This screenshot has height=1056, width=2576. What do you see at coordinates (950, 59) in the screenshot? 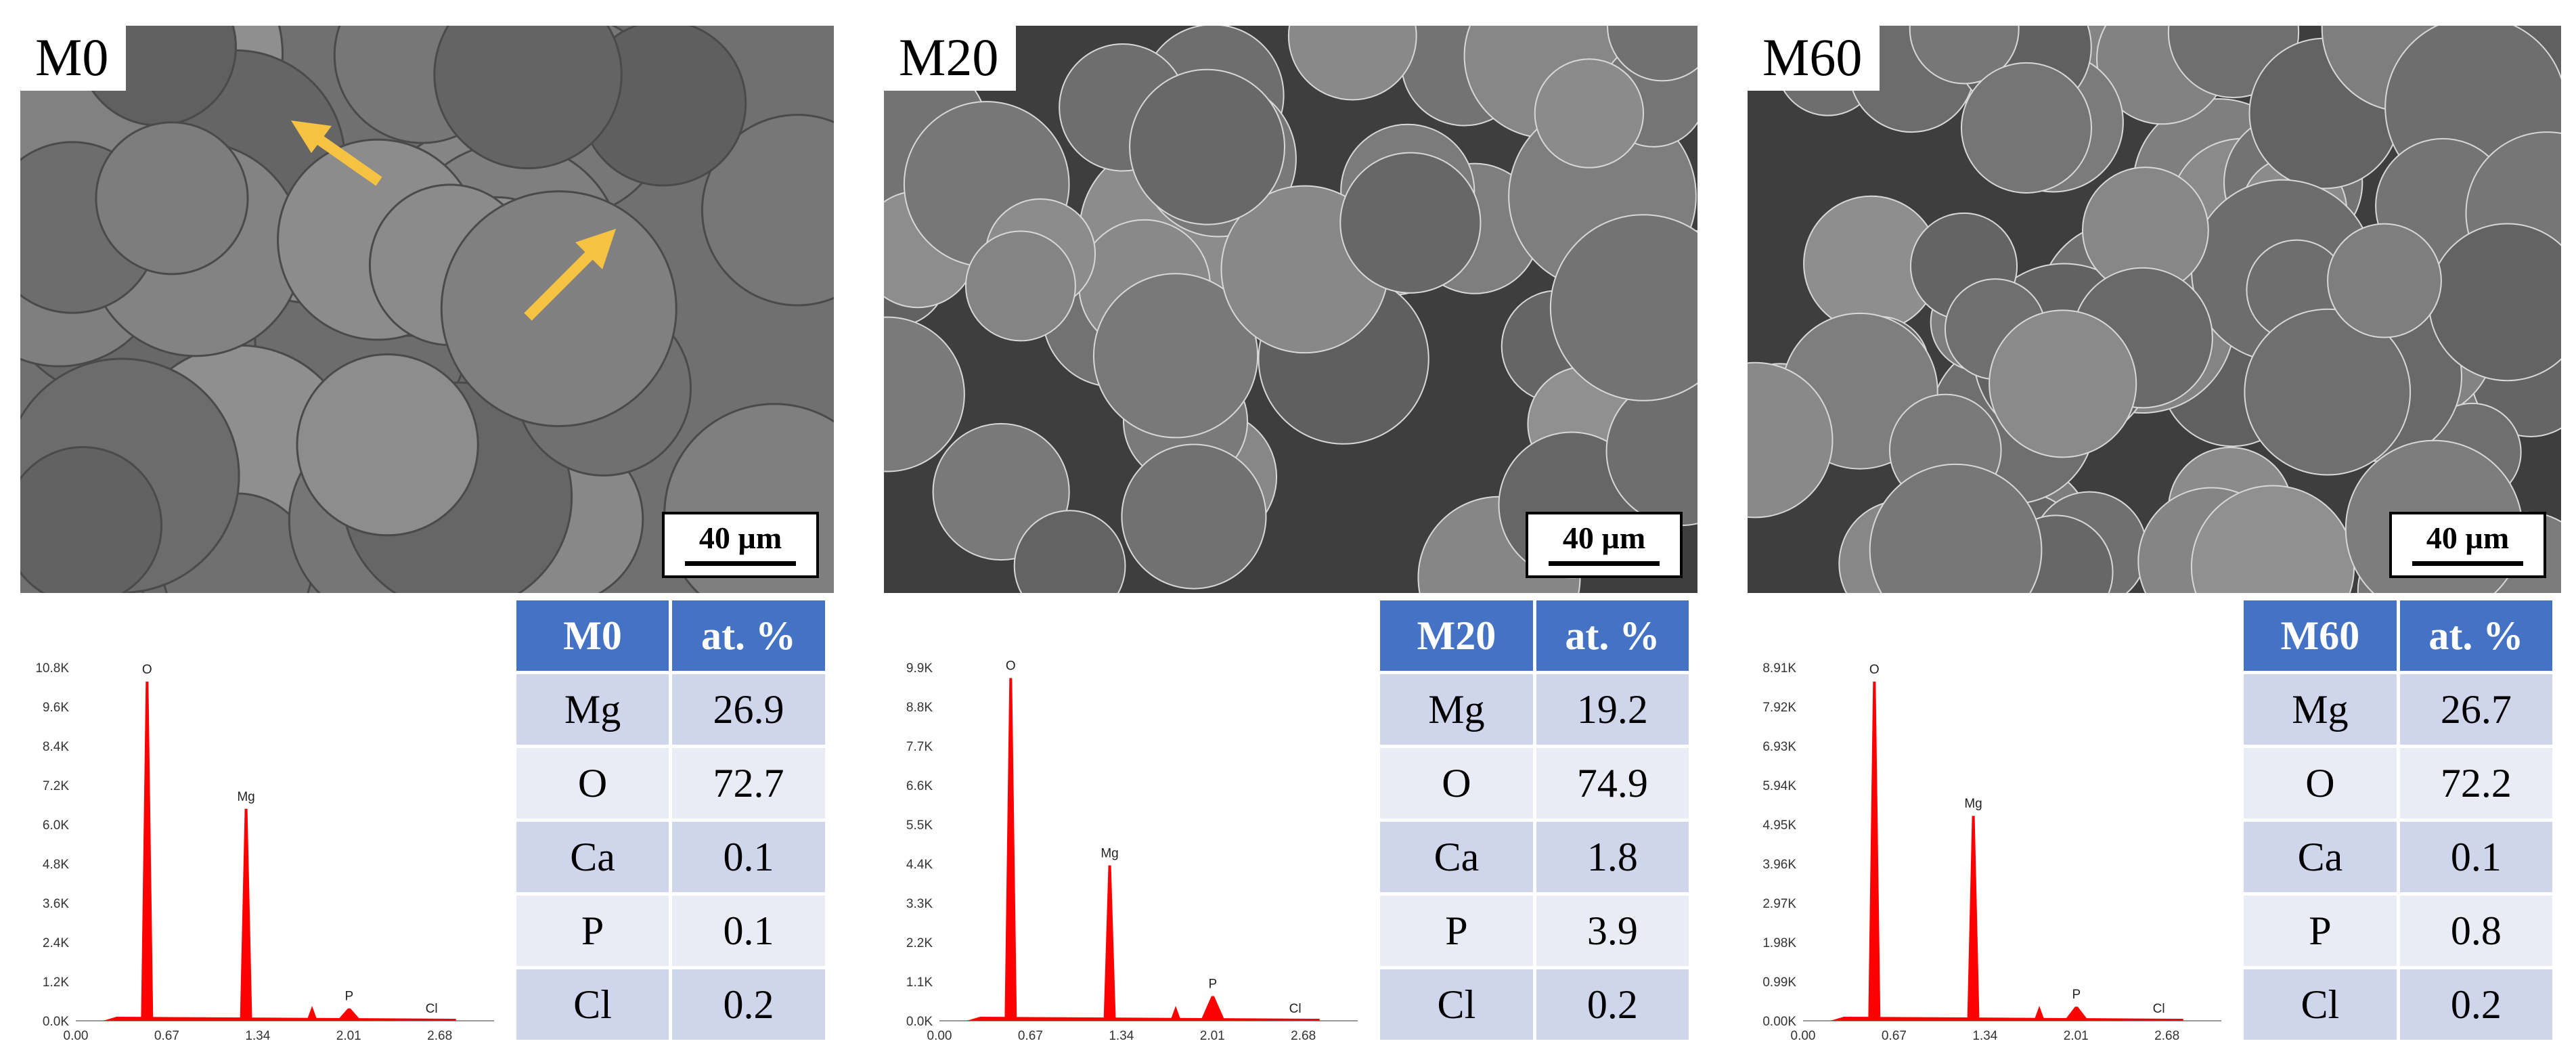
I see `sample-label: M20` at bounding box center [950, 59].